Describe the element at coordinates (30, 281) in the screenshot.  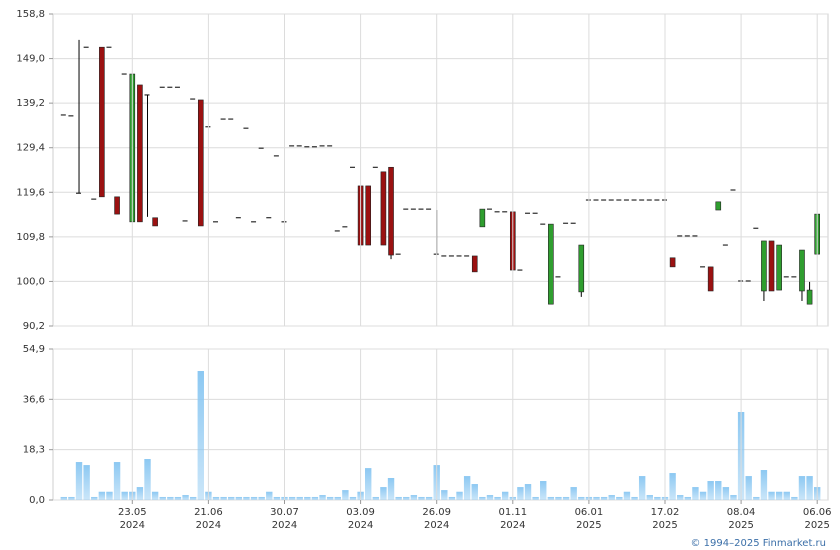
I see `y-tick-label: 100,0` at that location.